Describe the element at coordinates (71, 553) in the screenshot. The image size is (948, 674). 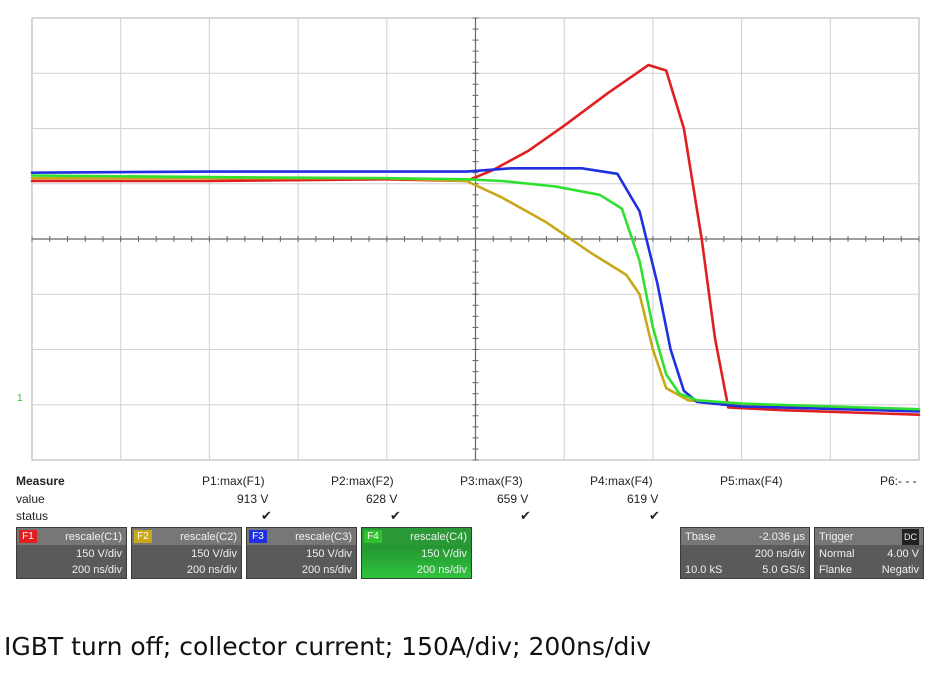
I see `channel-panel-f1: F1 rescale(C1) 150 V/div 200 ns/div` at that location.